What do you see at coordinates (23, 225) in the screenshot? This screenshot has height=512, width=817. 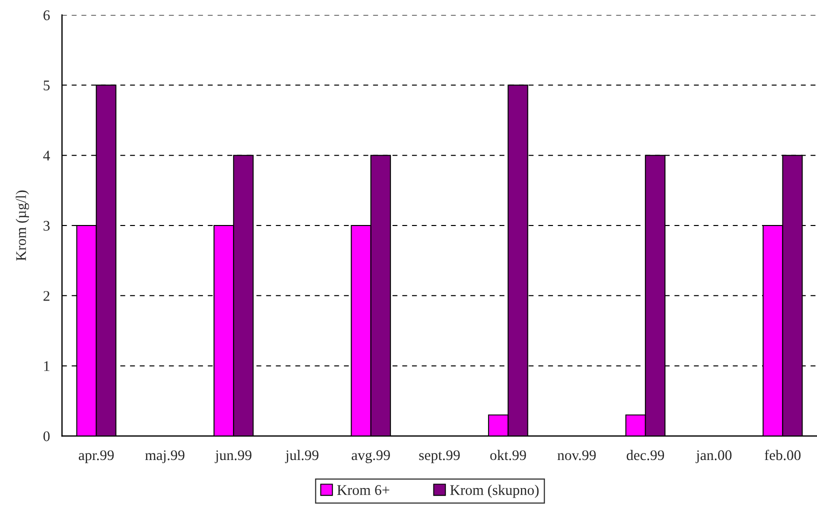 I see `y-axis-title: Krom (µg/l)` at bounding box center [23, 225].